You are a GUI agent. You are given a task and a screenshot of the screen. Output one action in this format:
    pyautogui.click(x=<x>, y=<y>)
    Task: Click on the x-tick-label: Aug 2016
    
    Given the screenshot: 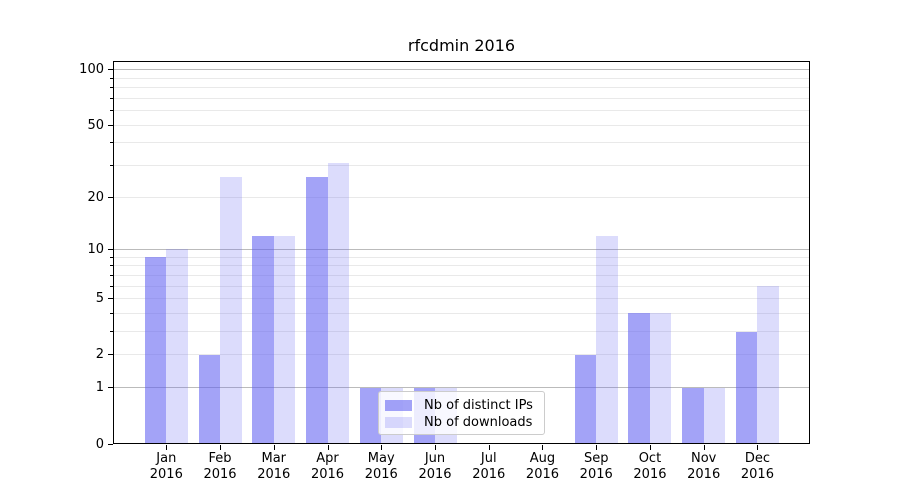 What is the action you would take?
    pyautogui.click(x=542, y=466)
    